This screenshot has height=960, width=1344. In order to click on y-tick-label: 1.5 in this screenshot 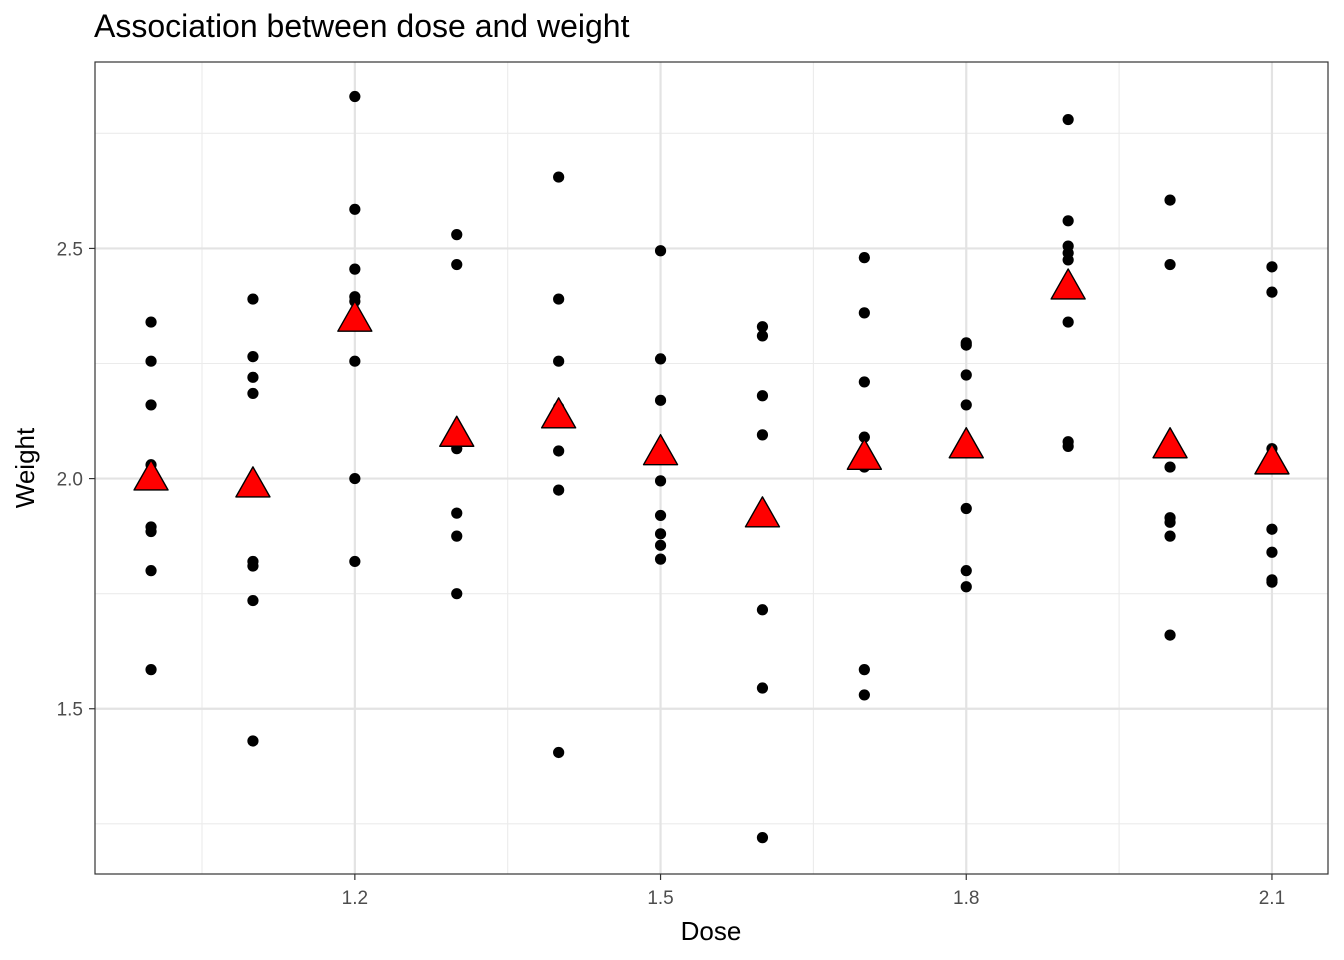, I will do `click(70, 710)`.